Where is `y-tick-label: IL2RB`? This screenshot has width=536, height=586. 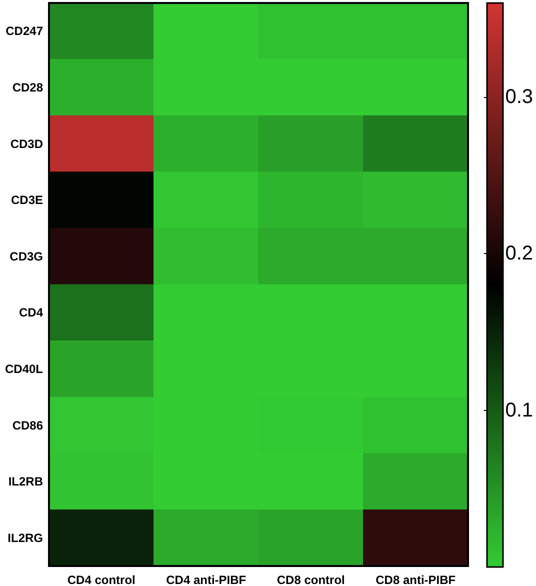 y-tick-label: IL2RB is located at coordinates (26, 481).